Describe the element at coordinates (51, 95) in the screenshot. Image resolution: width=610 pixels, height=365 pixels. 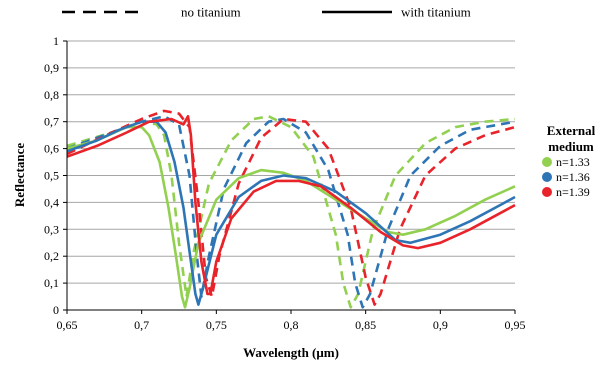
I see `y-tick-label: 0,8` at that location.